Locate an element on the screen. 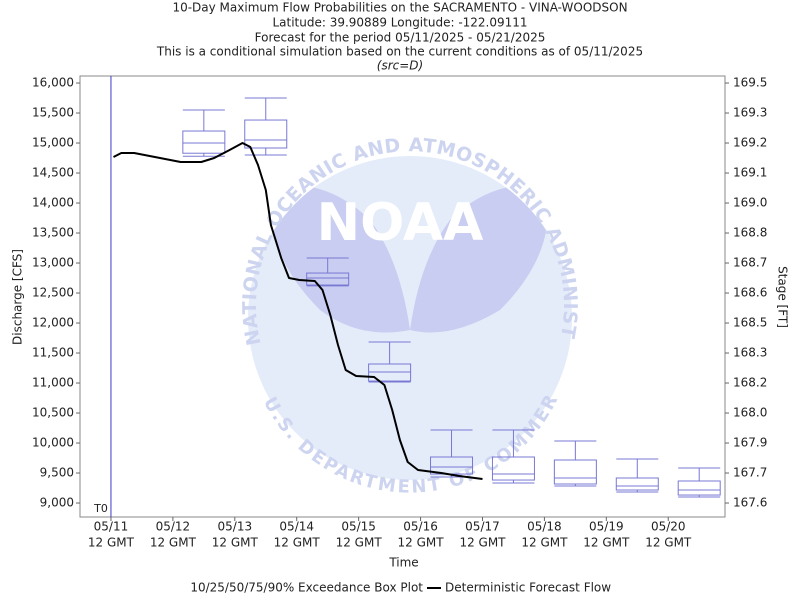 The height and width of the screenshot is (600, 800). y-tick-label: 10,500 is located at coordinates (53, 413).